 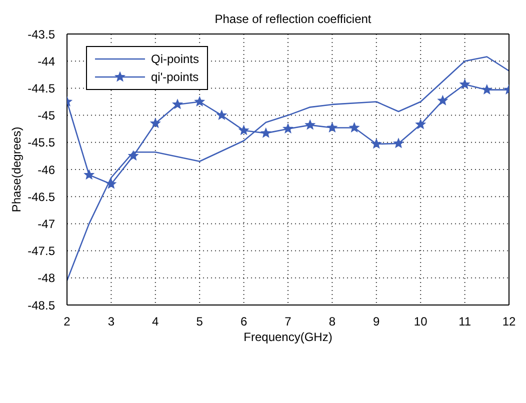 I want to click on y-tick-label: -48.5, so click(x=42, y=305).